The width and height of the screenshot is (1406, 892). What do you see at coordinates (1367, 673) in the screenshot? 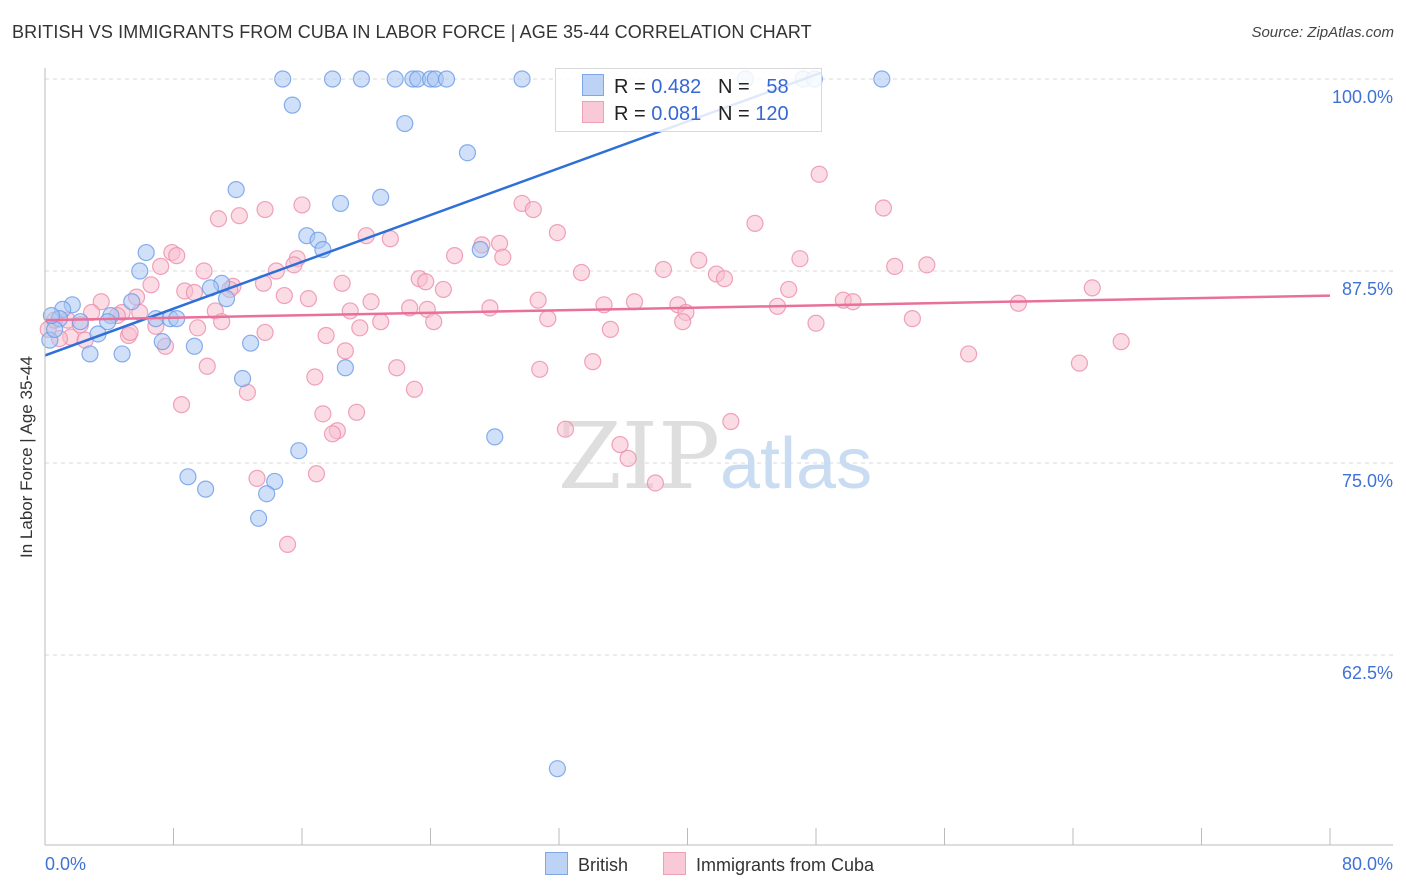
I see `y-tick-label: 62.5%` at bounding box center [1367, 673].